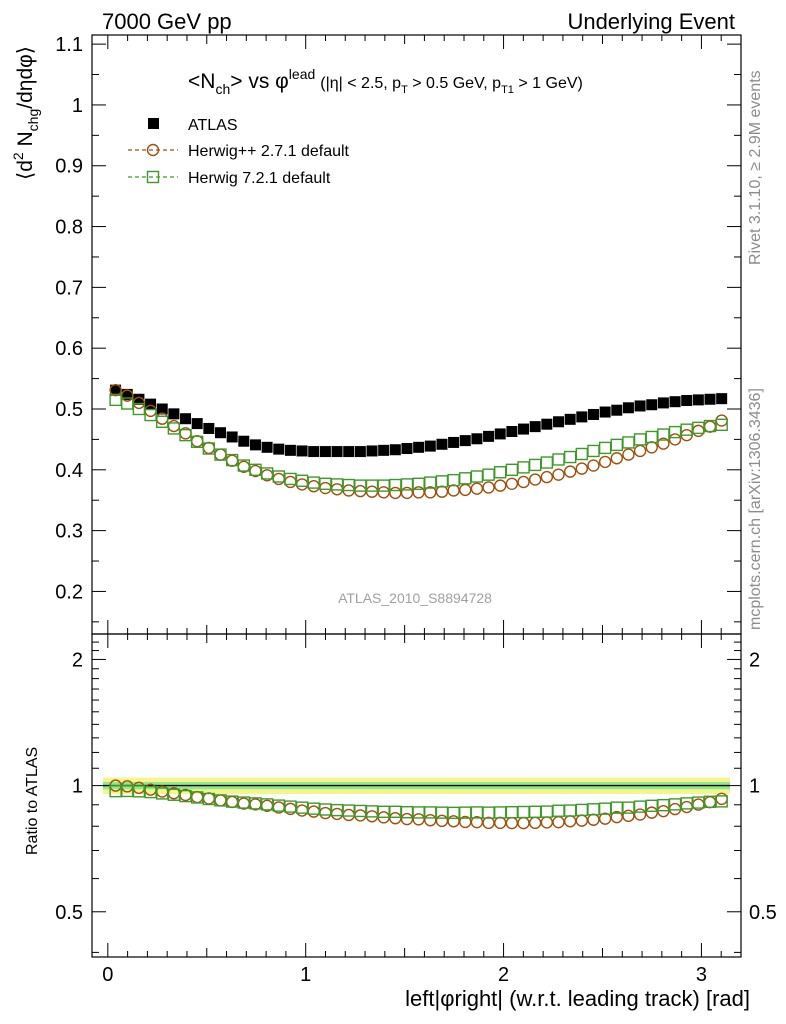 The width and height of the screenshot is (786, 1024). I want to click on analysis-watermark: ATLAS_2010_S8894728, so click(415, 598).